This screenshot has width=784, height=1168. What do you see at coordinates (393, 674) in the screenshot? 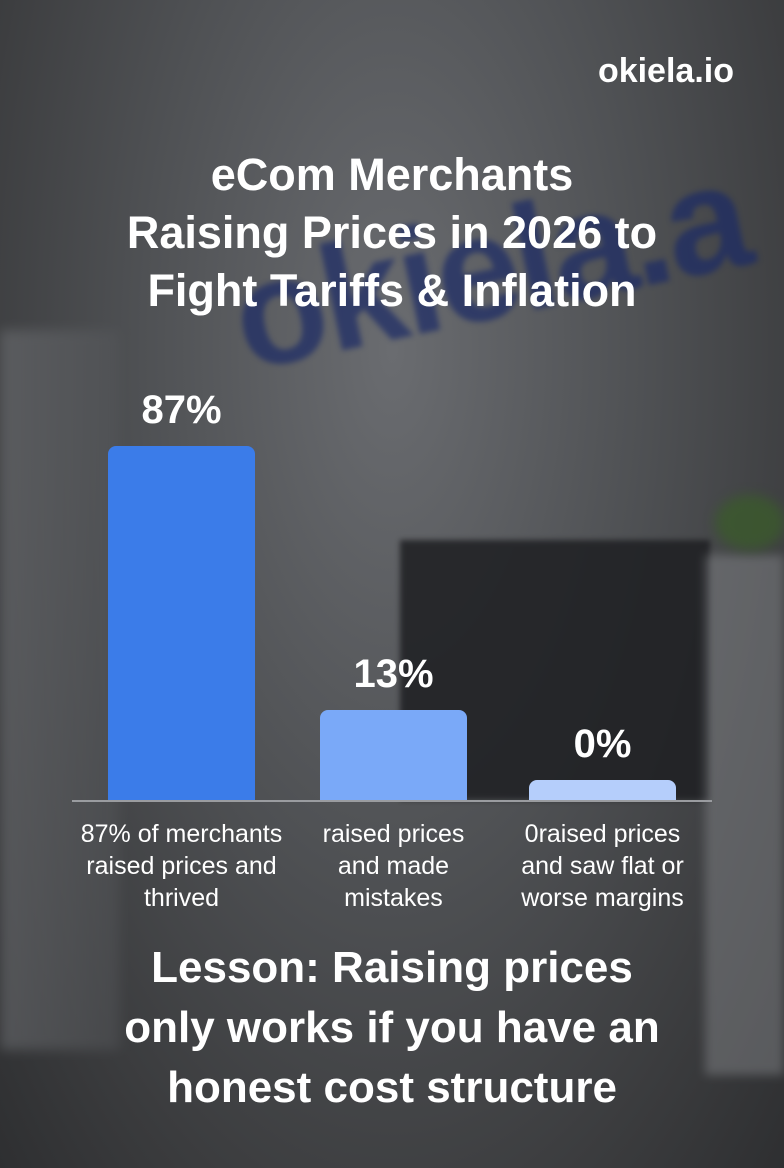
I see `data-label-2: 13%` at bounding box center [393, 674].